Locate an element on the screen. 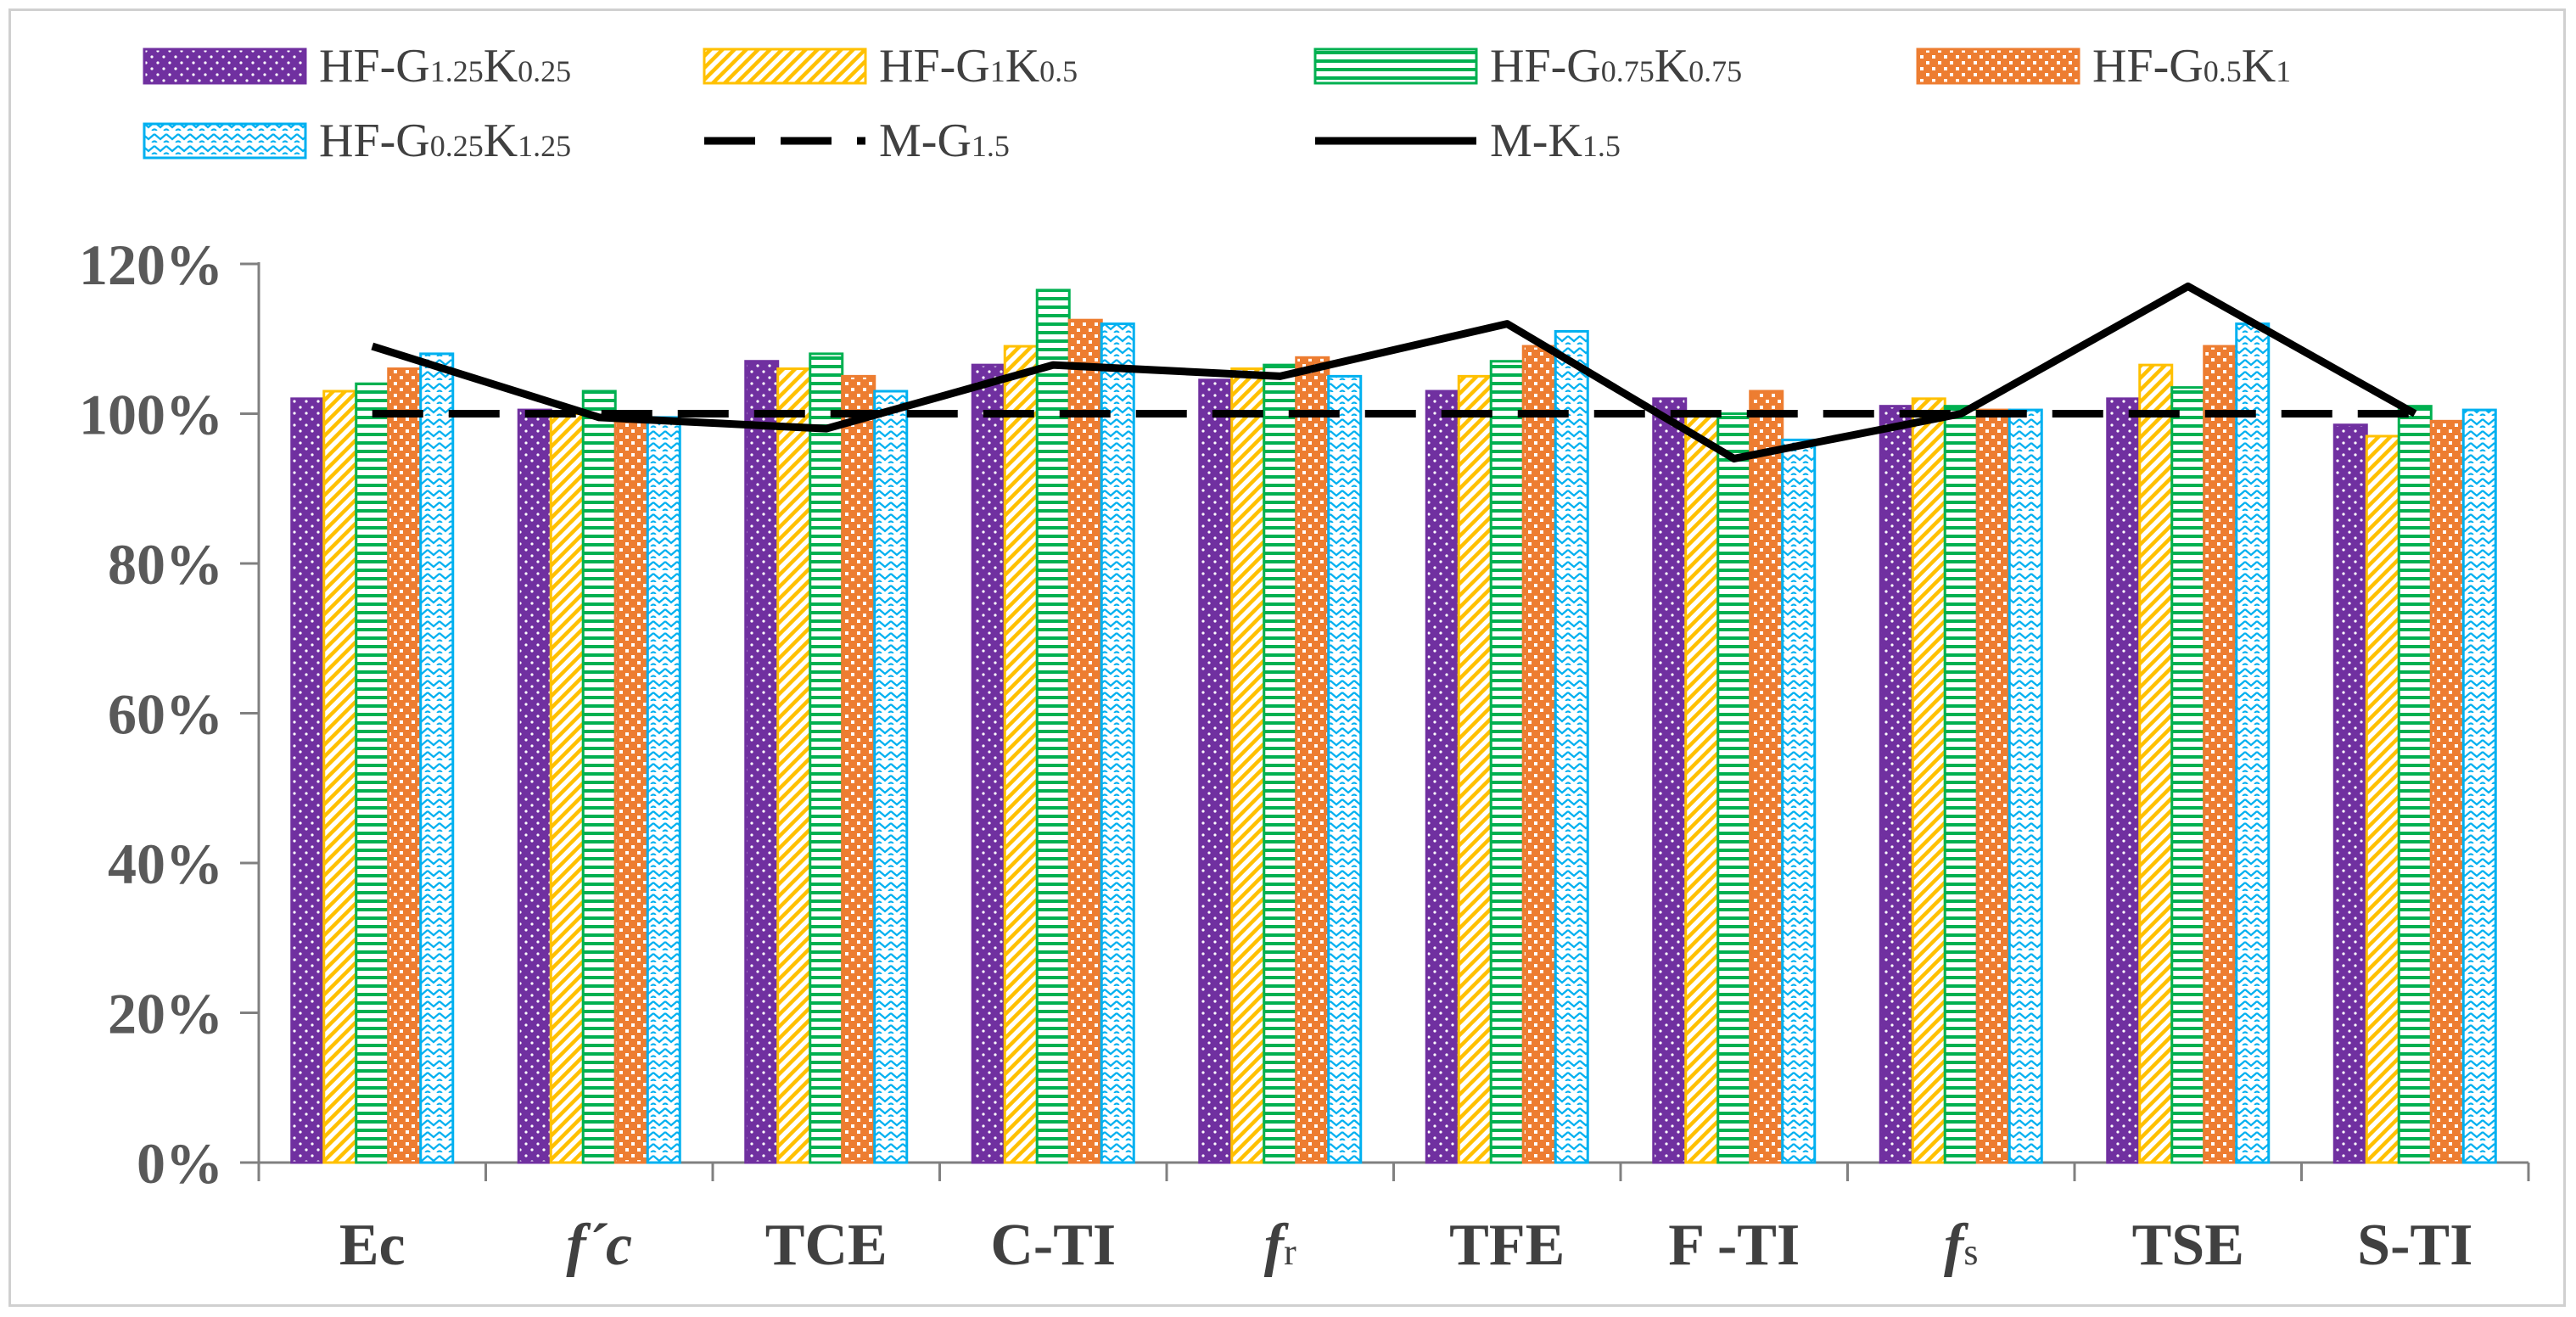  y-axis: 0% 20% 40% 60% 80% 100% 120% is located at coordinates (169, 714).